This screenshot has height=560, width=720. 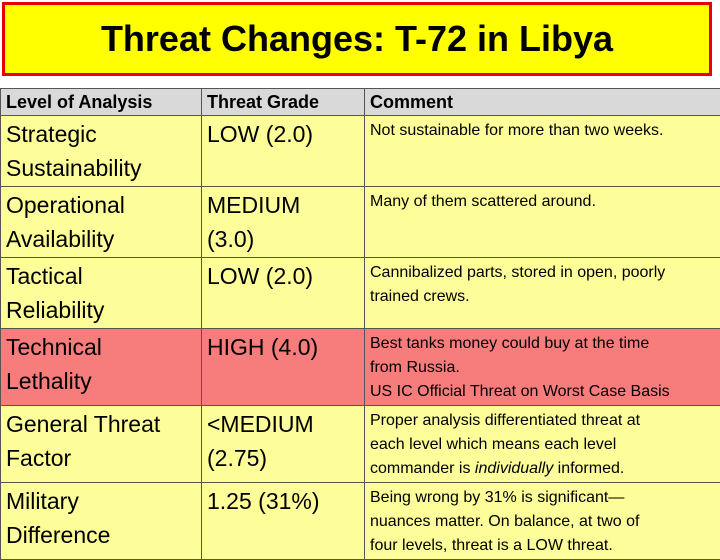 What do you see at coordinates (542, 102) in the screenshot?
I see `header-comment: Comment` at bounding box center [542, 102].